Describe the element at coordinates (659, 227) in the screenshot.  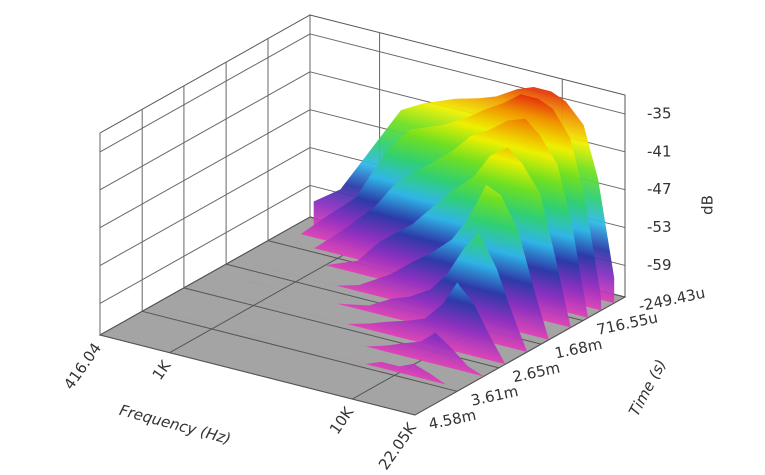
I see `z-tick-label: -53` at that location.